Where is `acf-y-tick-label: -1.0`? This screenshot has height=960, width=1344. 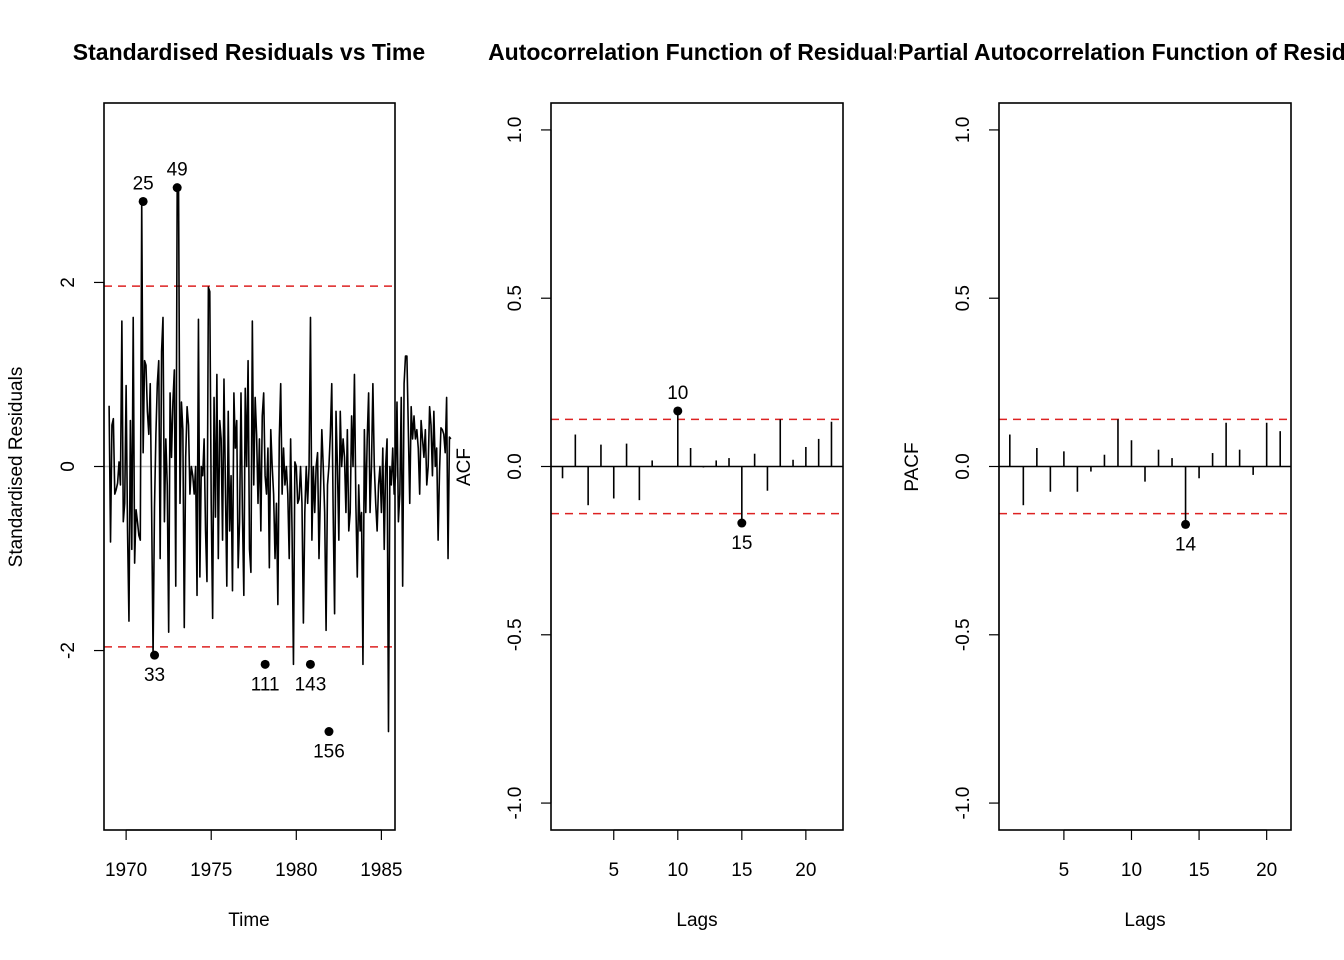 acf-y-tick-label: -1.0 is located at coordinates (515, 803).